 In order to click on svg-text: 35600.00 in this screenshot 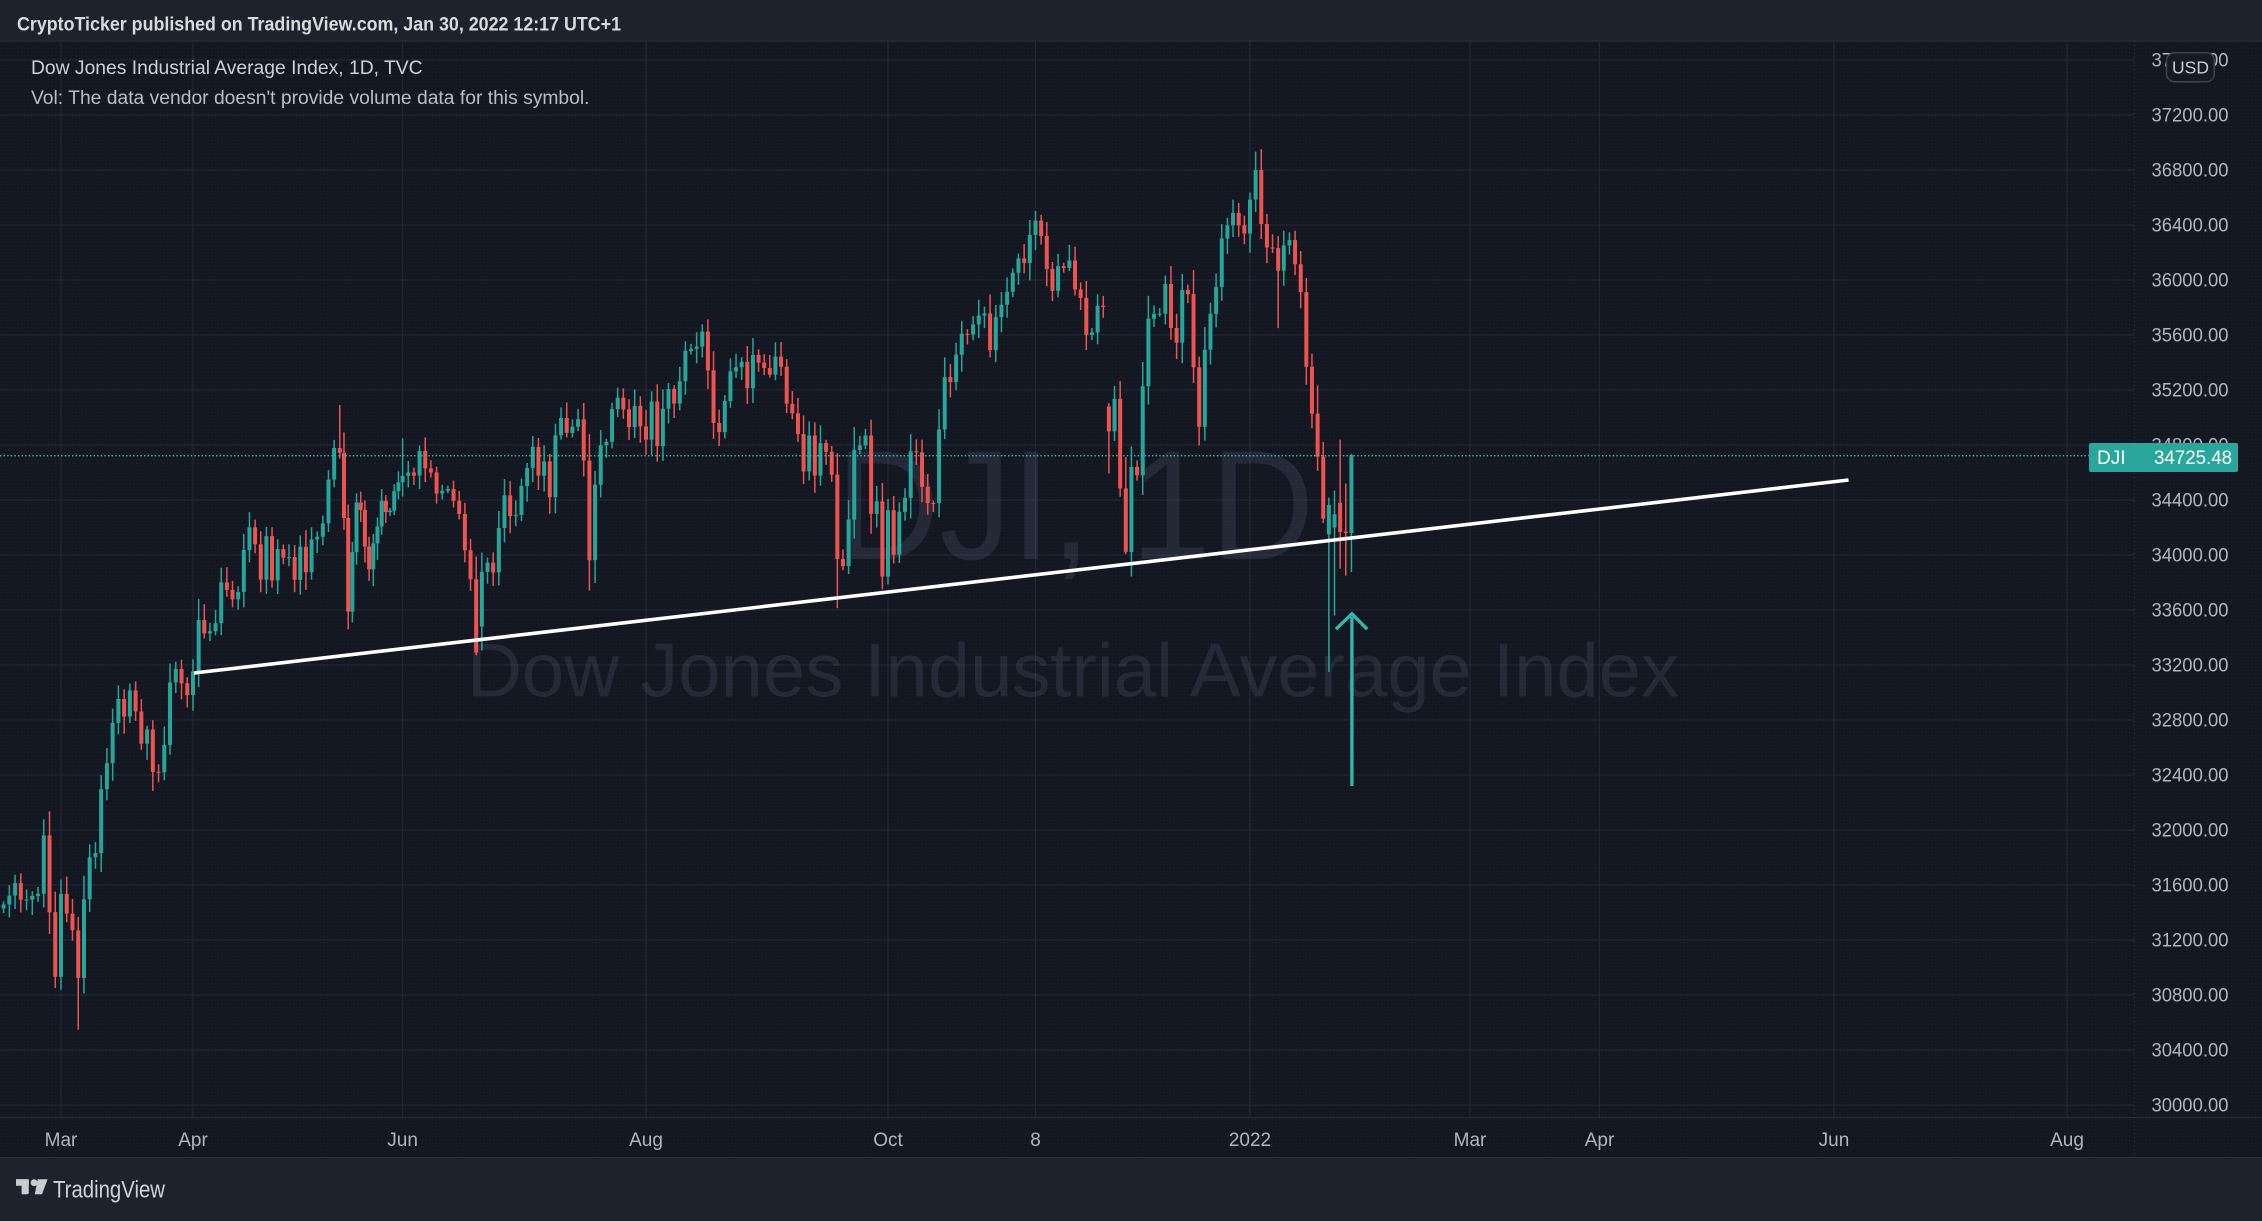, I will do `click(2190, 336)`.